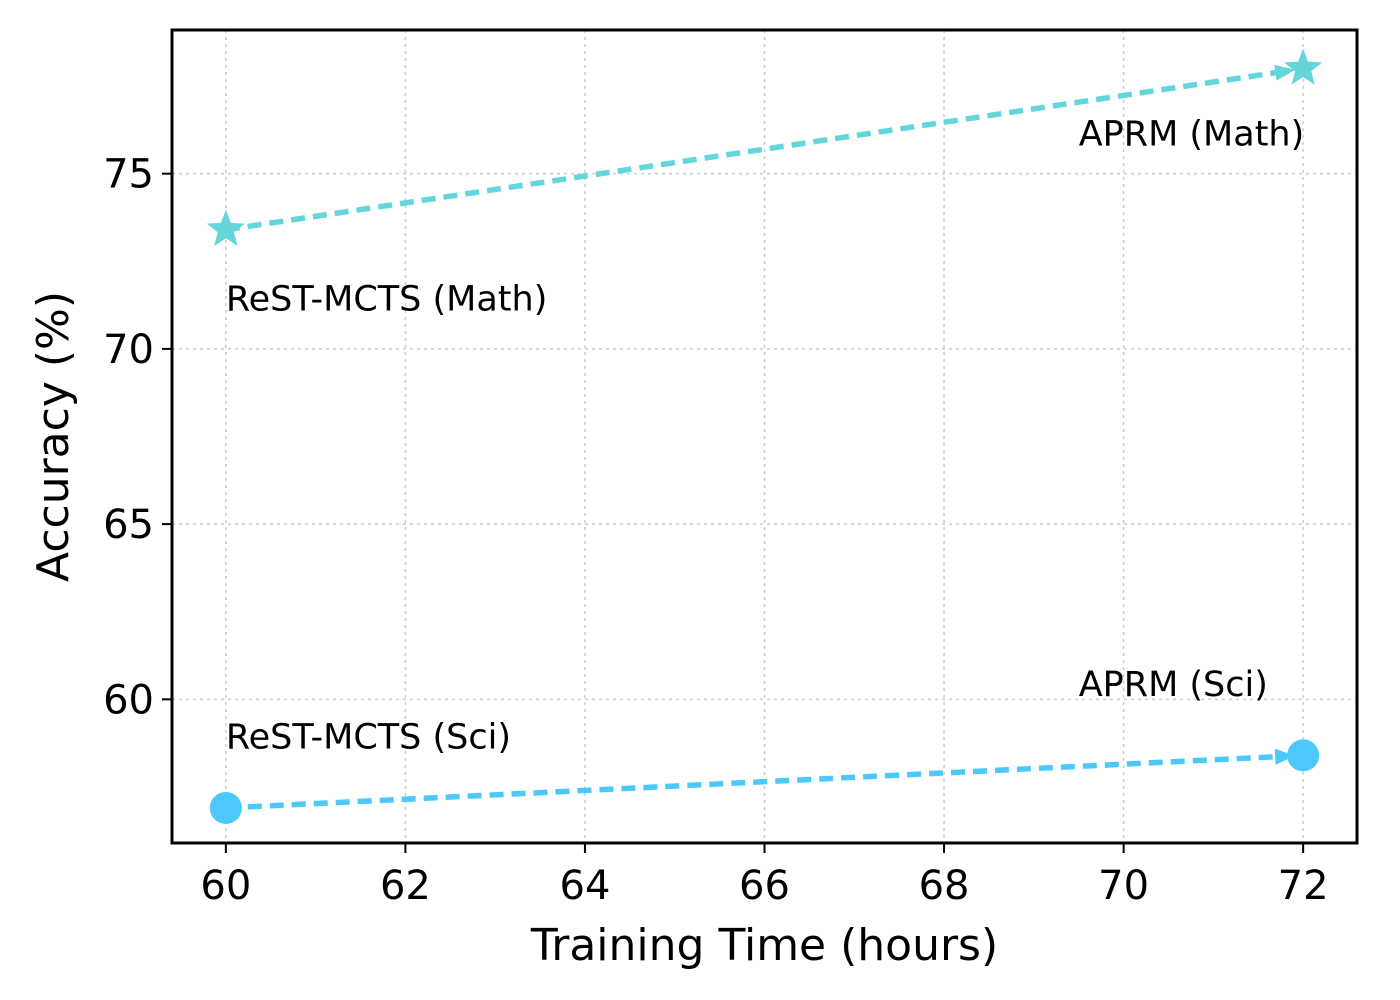  Describe the element at coordinates (53, 436) in the screenshot. I see `y-axis-label: Accuracy (%)` at that location.